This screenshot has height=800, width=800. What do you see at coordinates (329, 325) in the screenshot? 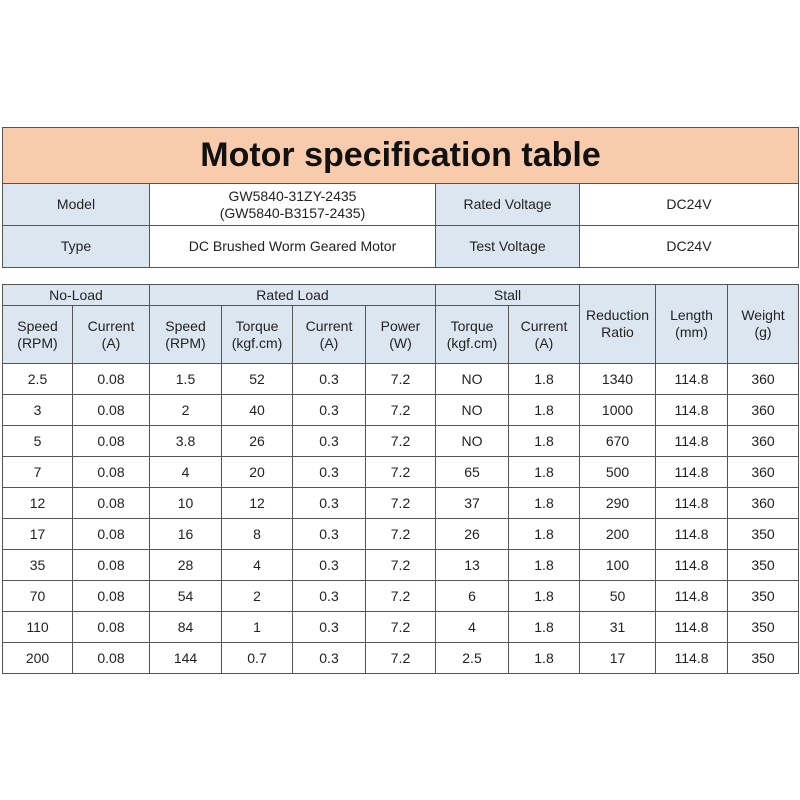
I see `column-name: Current` at bounding box center [329, 325].